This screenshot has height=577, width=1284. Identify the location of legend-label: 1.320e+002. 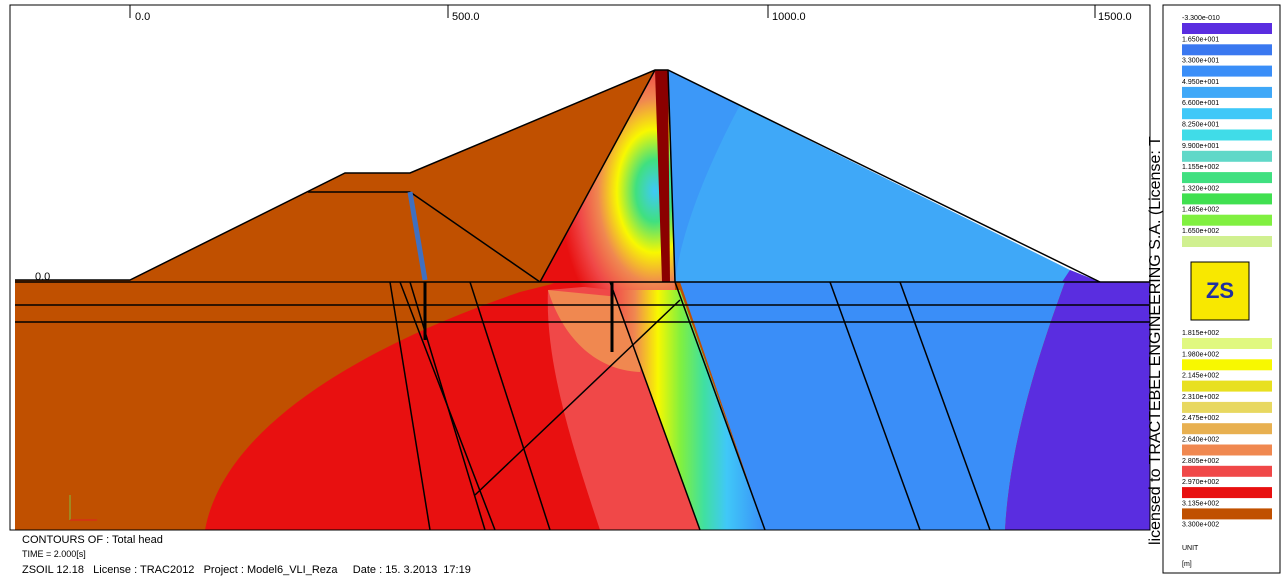
(1200, 188).